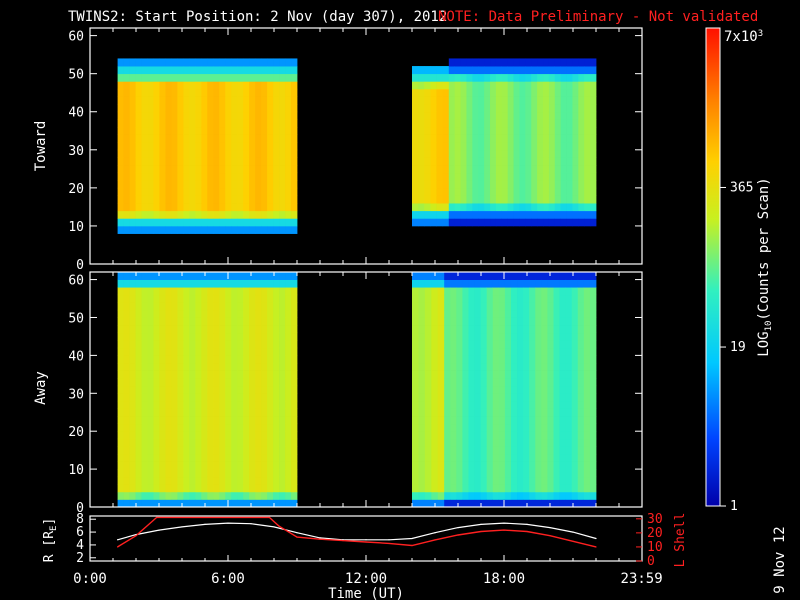 The height and width of the screenshot is (600, 800). Describe the element at coordinates (458, 527) in the screenshot. I see `r-point` at that location.